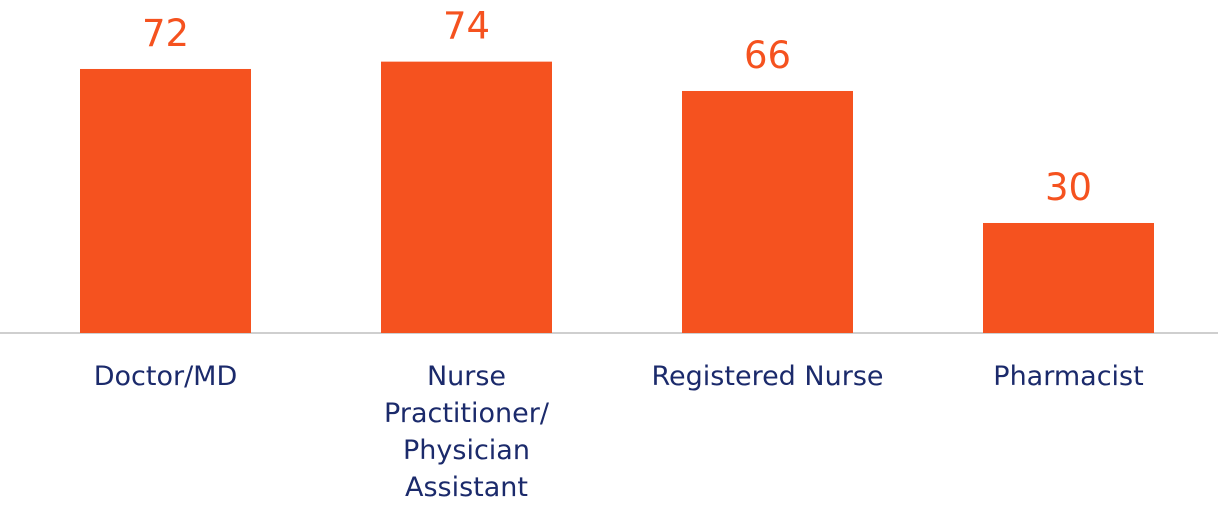  What do you see at coordinates (1068, 376) in the screenshot?
I see `category-label: Pharmacist` at bounding box center [1068, 376].